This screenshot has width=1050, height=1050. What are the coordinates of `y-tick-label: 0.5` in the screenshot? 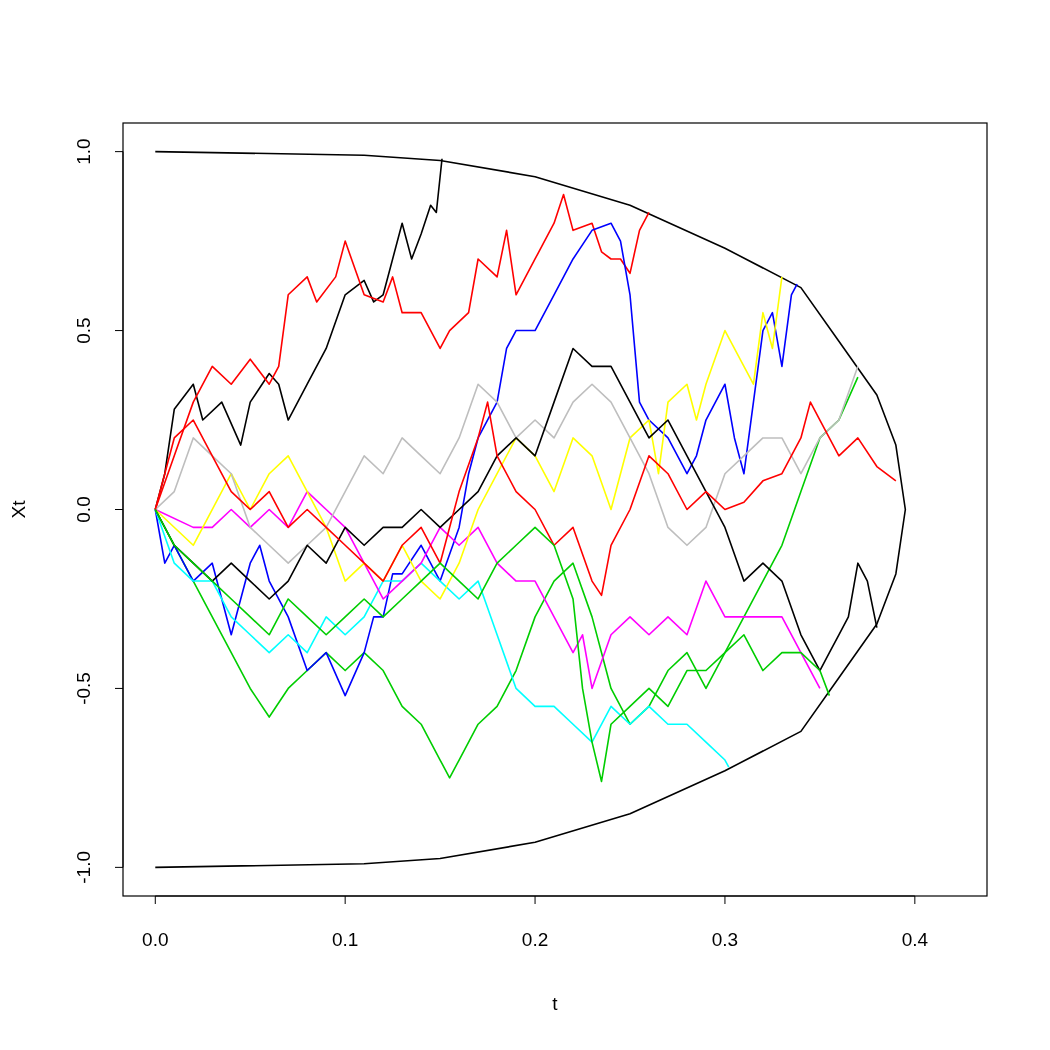 It's located at (84, 330).